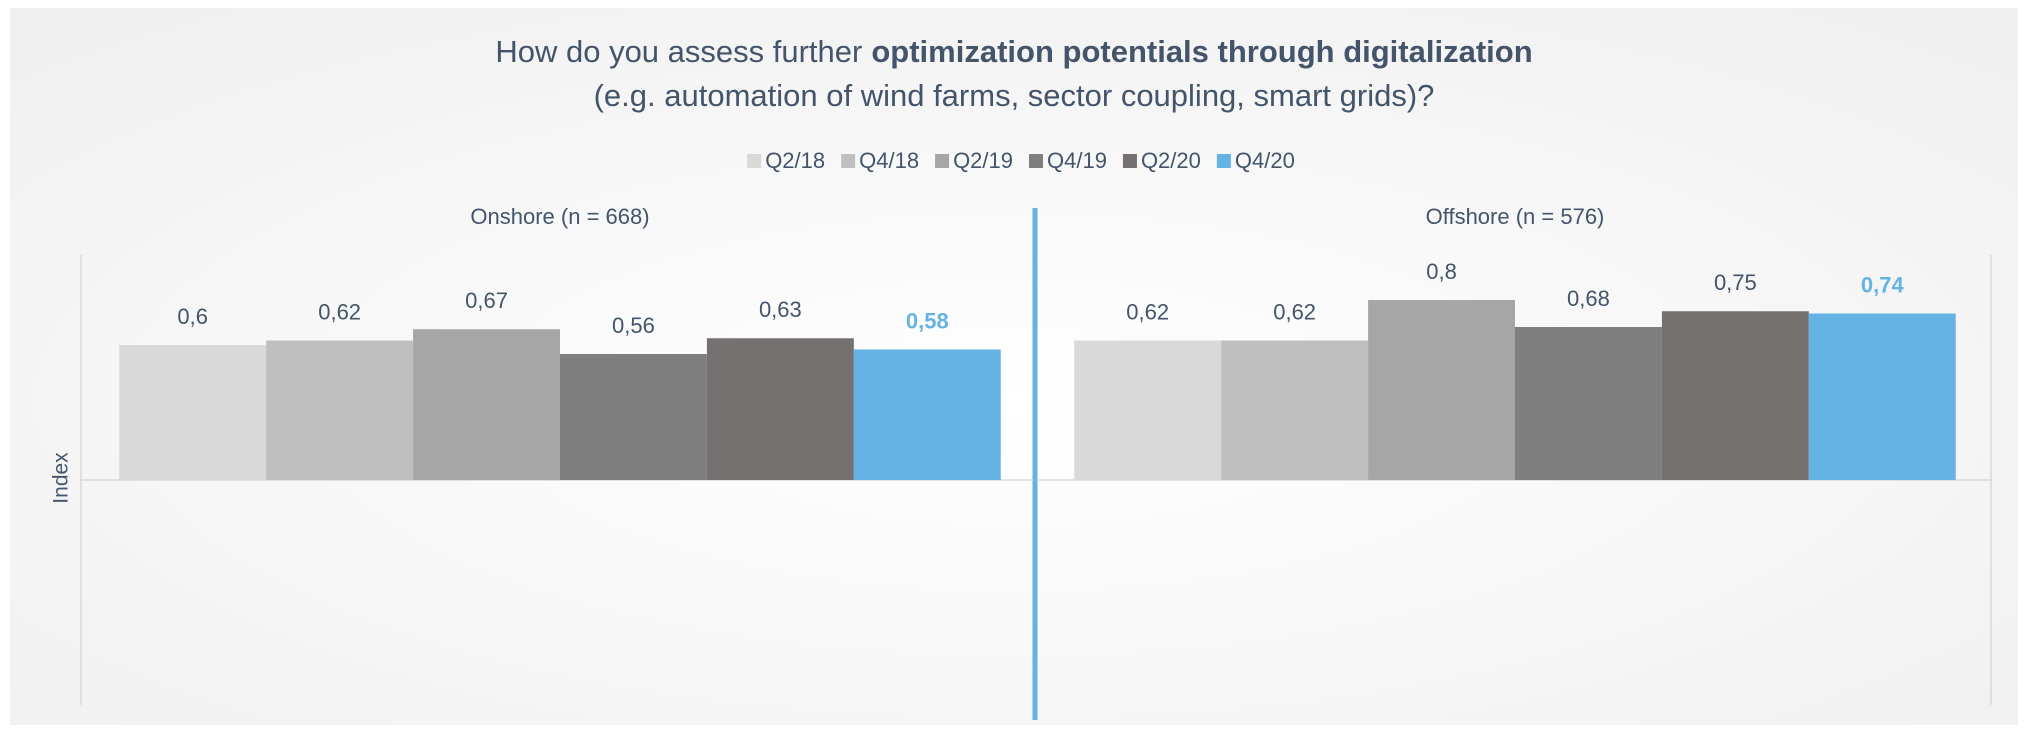  What do you see at coordinates (633, 325) in the screenshot?
I see `data-label: 0,56` at bounding box center [633, 325].